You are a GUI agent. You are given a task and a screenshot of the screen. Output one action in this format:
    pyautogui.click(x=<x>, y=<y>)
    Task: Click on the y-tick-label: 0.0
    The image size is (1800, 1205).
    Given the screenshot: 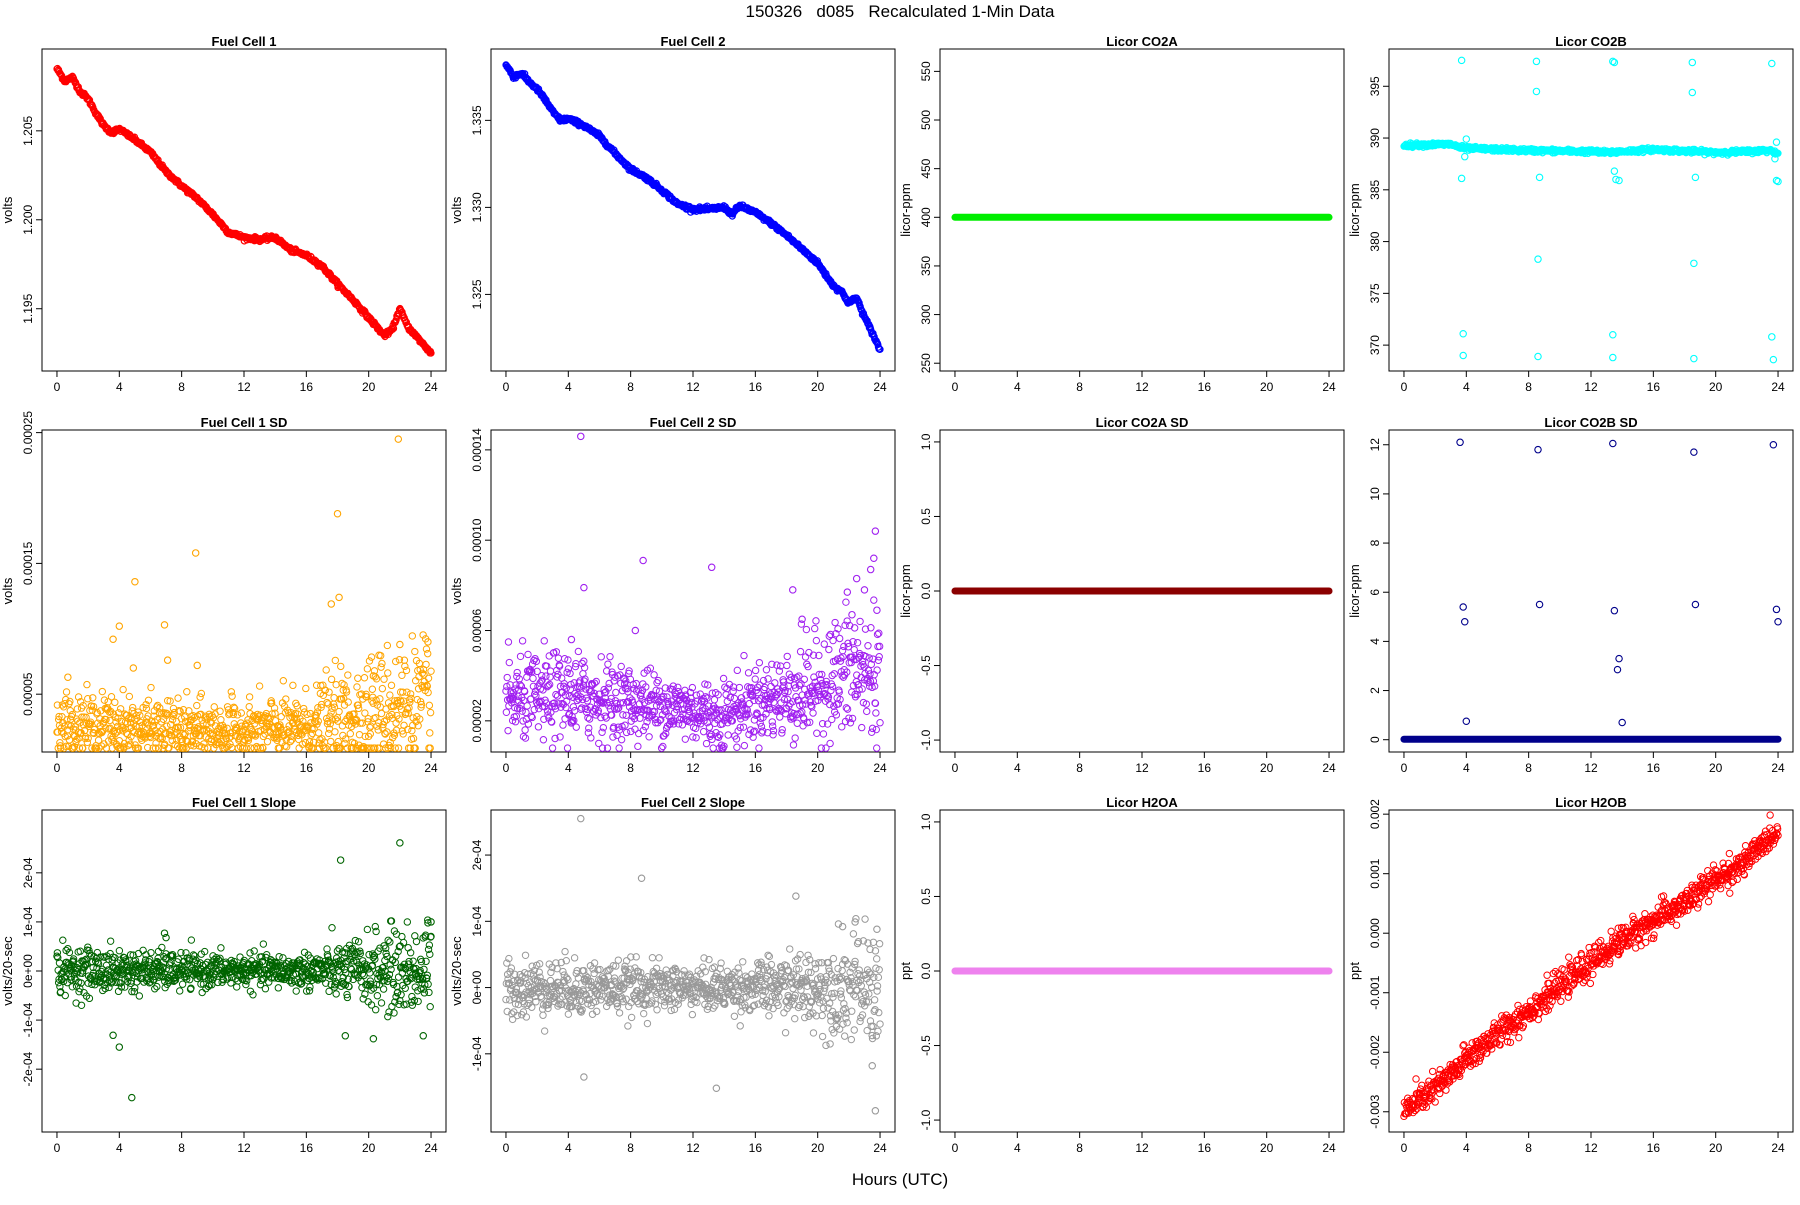 What is the action you would take?
    pyautogui.click(x=926, y=970)
    